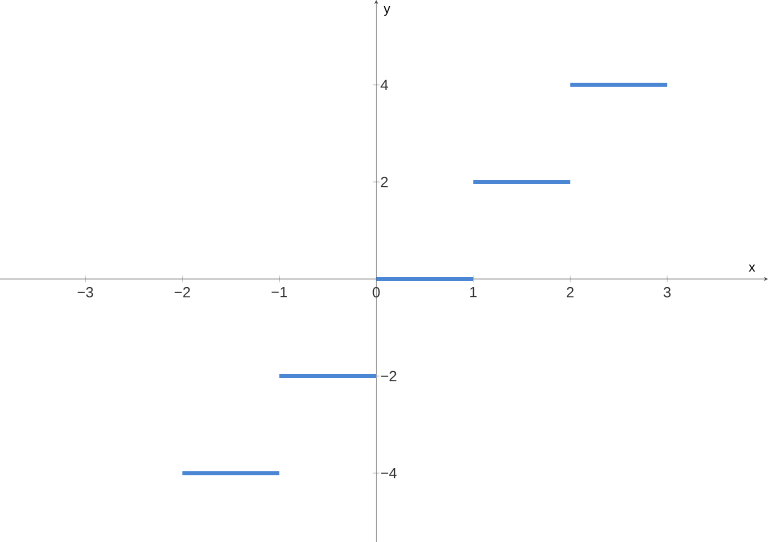 This screenshot has width=768, height=542. Describe the element at coordinates (182, 292) in the screenshot. I see `x-tick-label: −2` at that location.